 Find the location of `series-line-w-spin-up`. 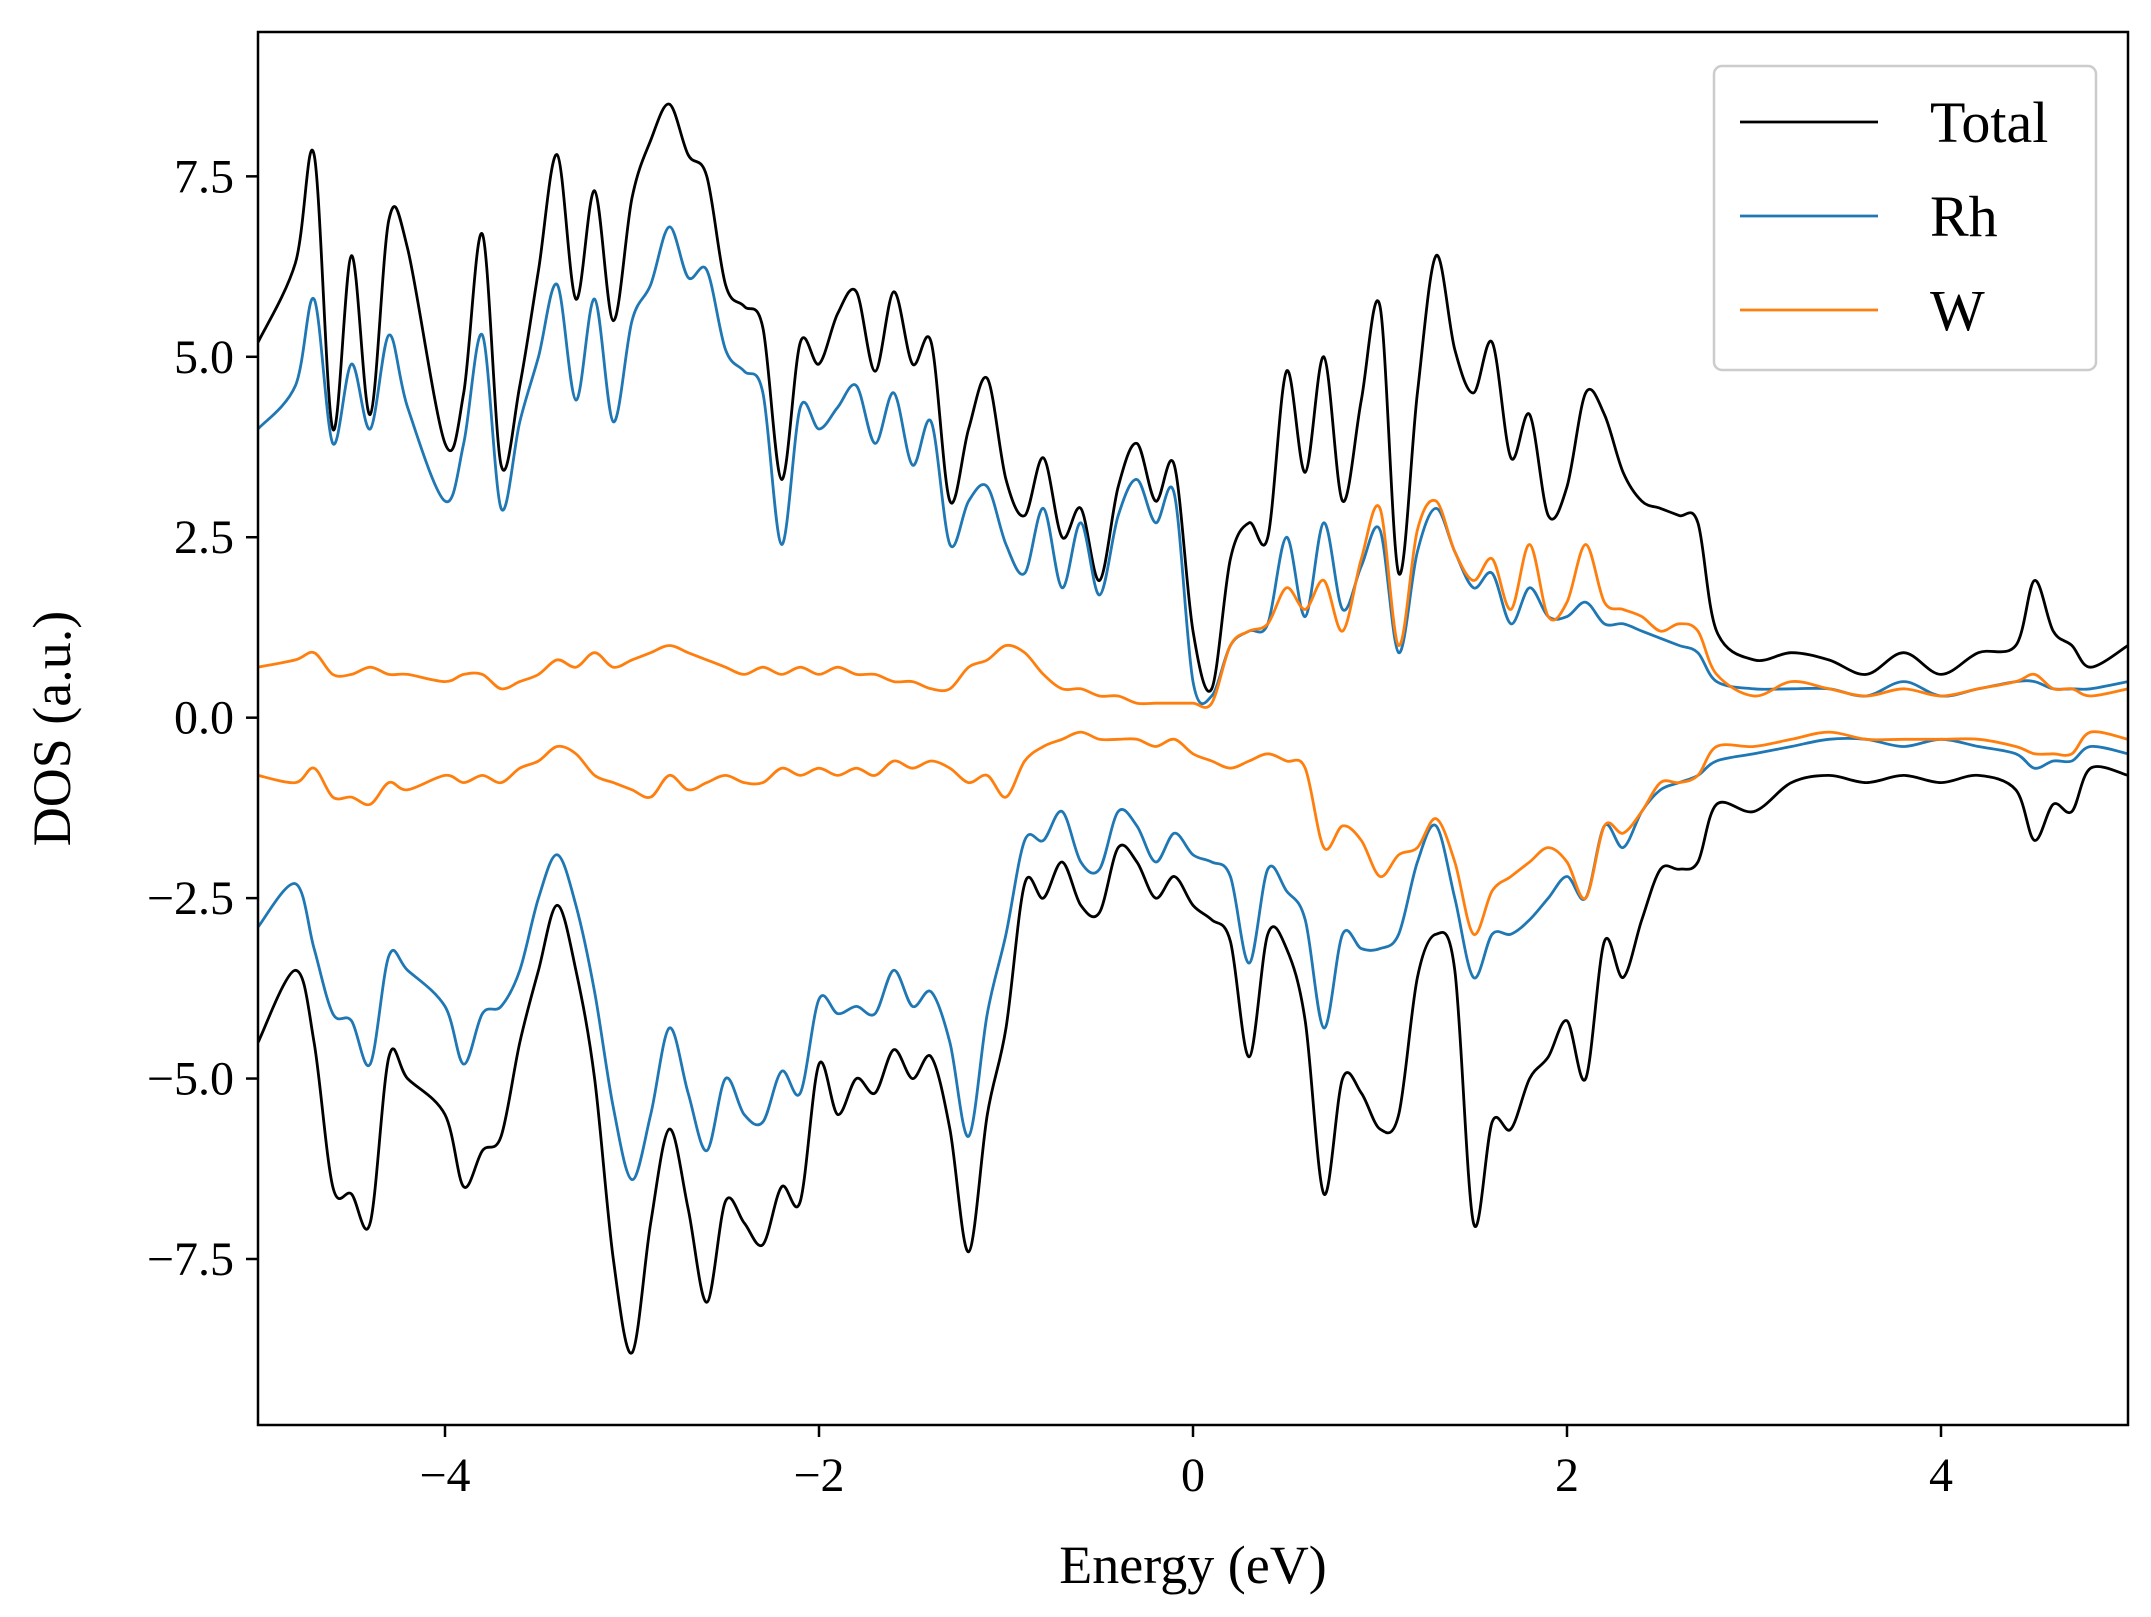

series-line-w-spin-up is located at coordinates (1193, 603).